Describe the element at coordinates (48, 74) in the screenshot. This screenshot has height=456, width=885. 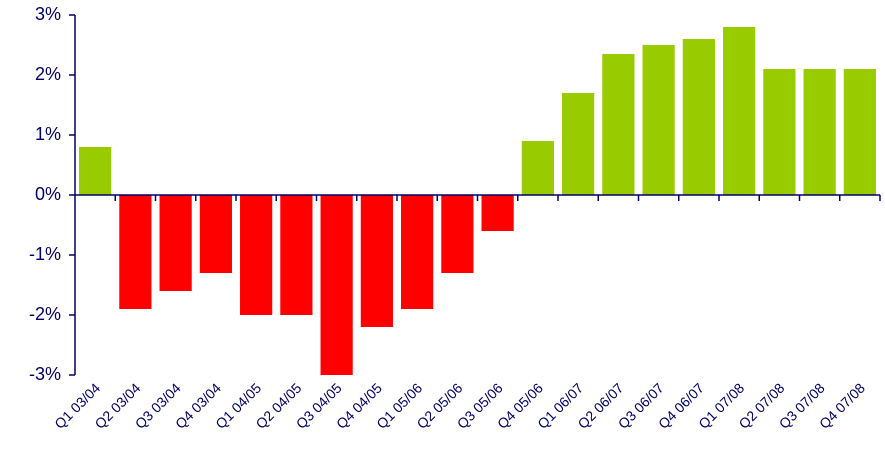
I see `y-tick-label: 2%` at that location.